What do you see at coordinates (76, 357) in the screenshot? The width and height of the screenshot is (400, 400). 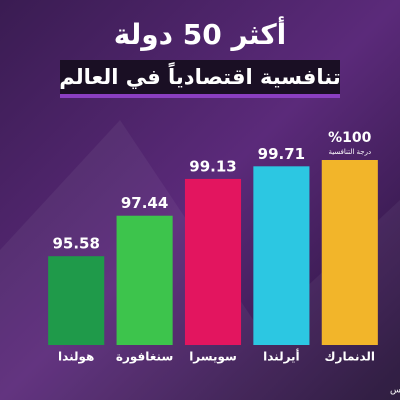 I see `x-tick-label: هولندا` at bounding box center [76, 357].